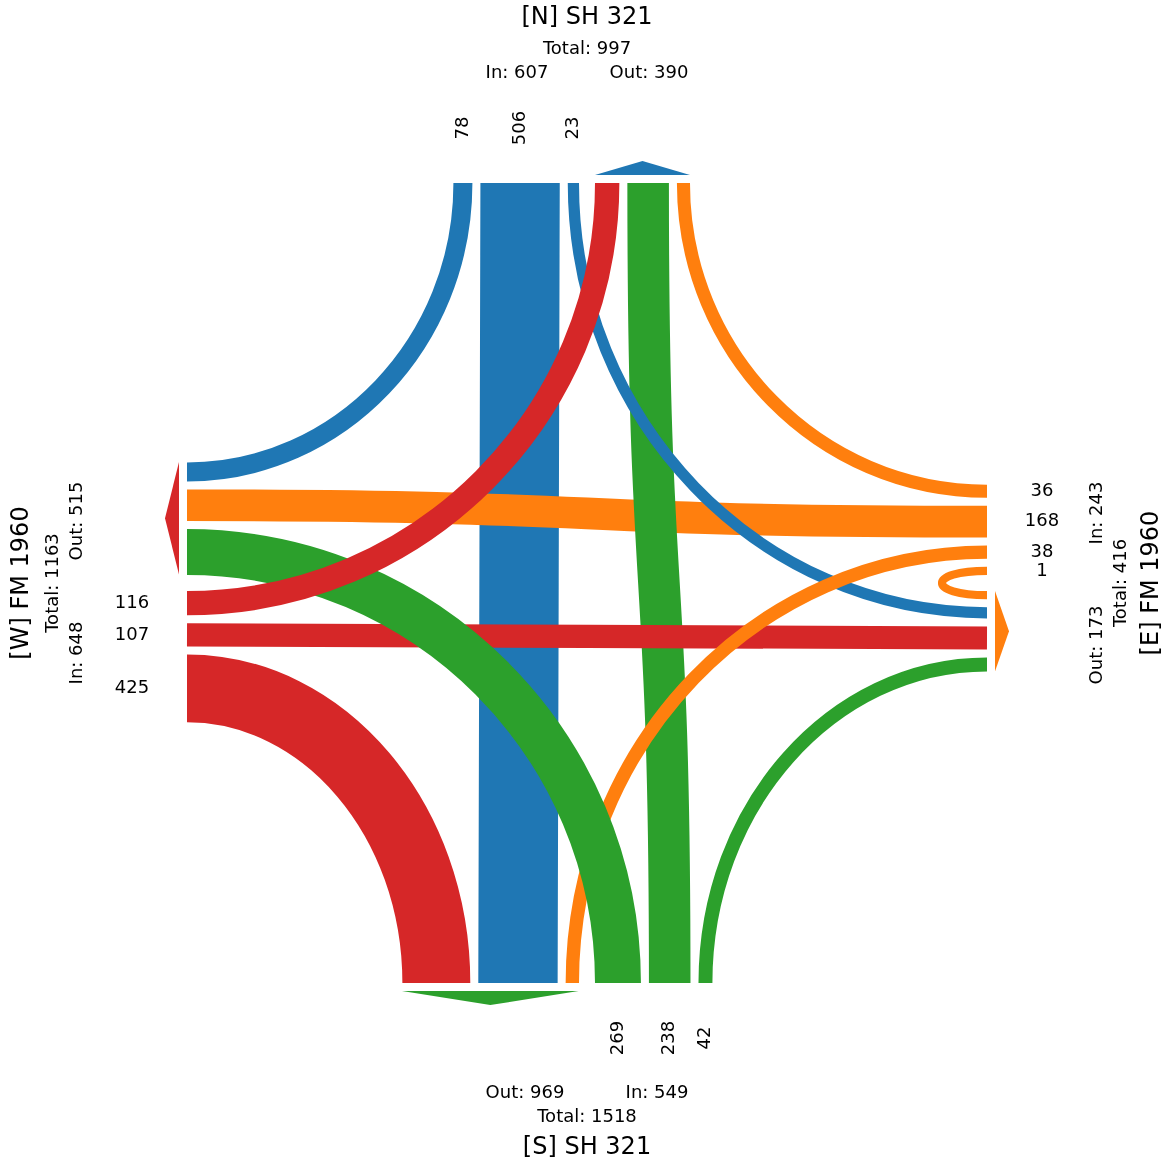 This screenshot has width=1164, height=1158. Describe the element at coordinates (1119, 583) in the screenshot. I see `text: Total: 416` at that location.